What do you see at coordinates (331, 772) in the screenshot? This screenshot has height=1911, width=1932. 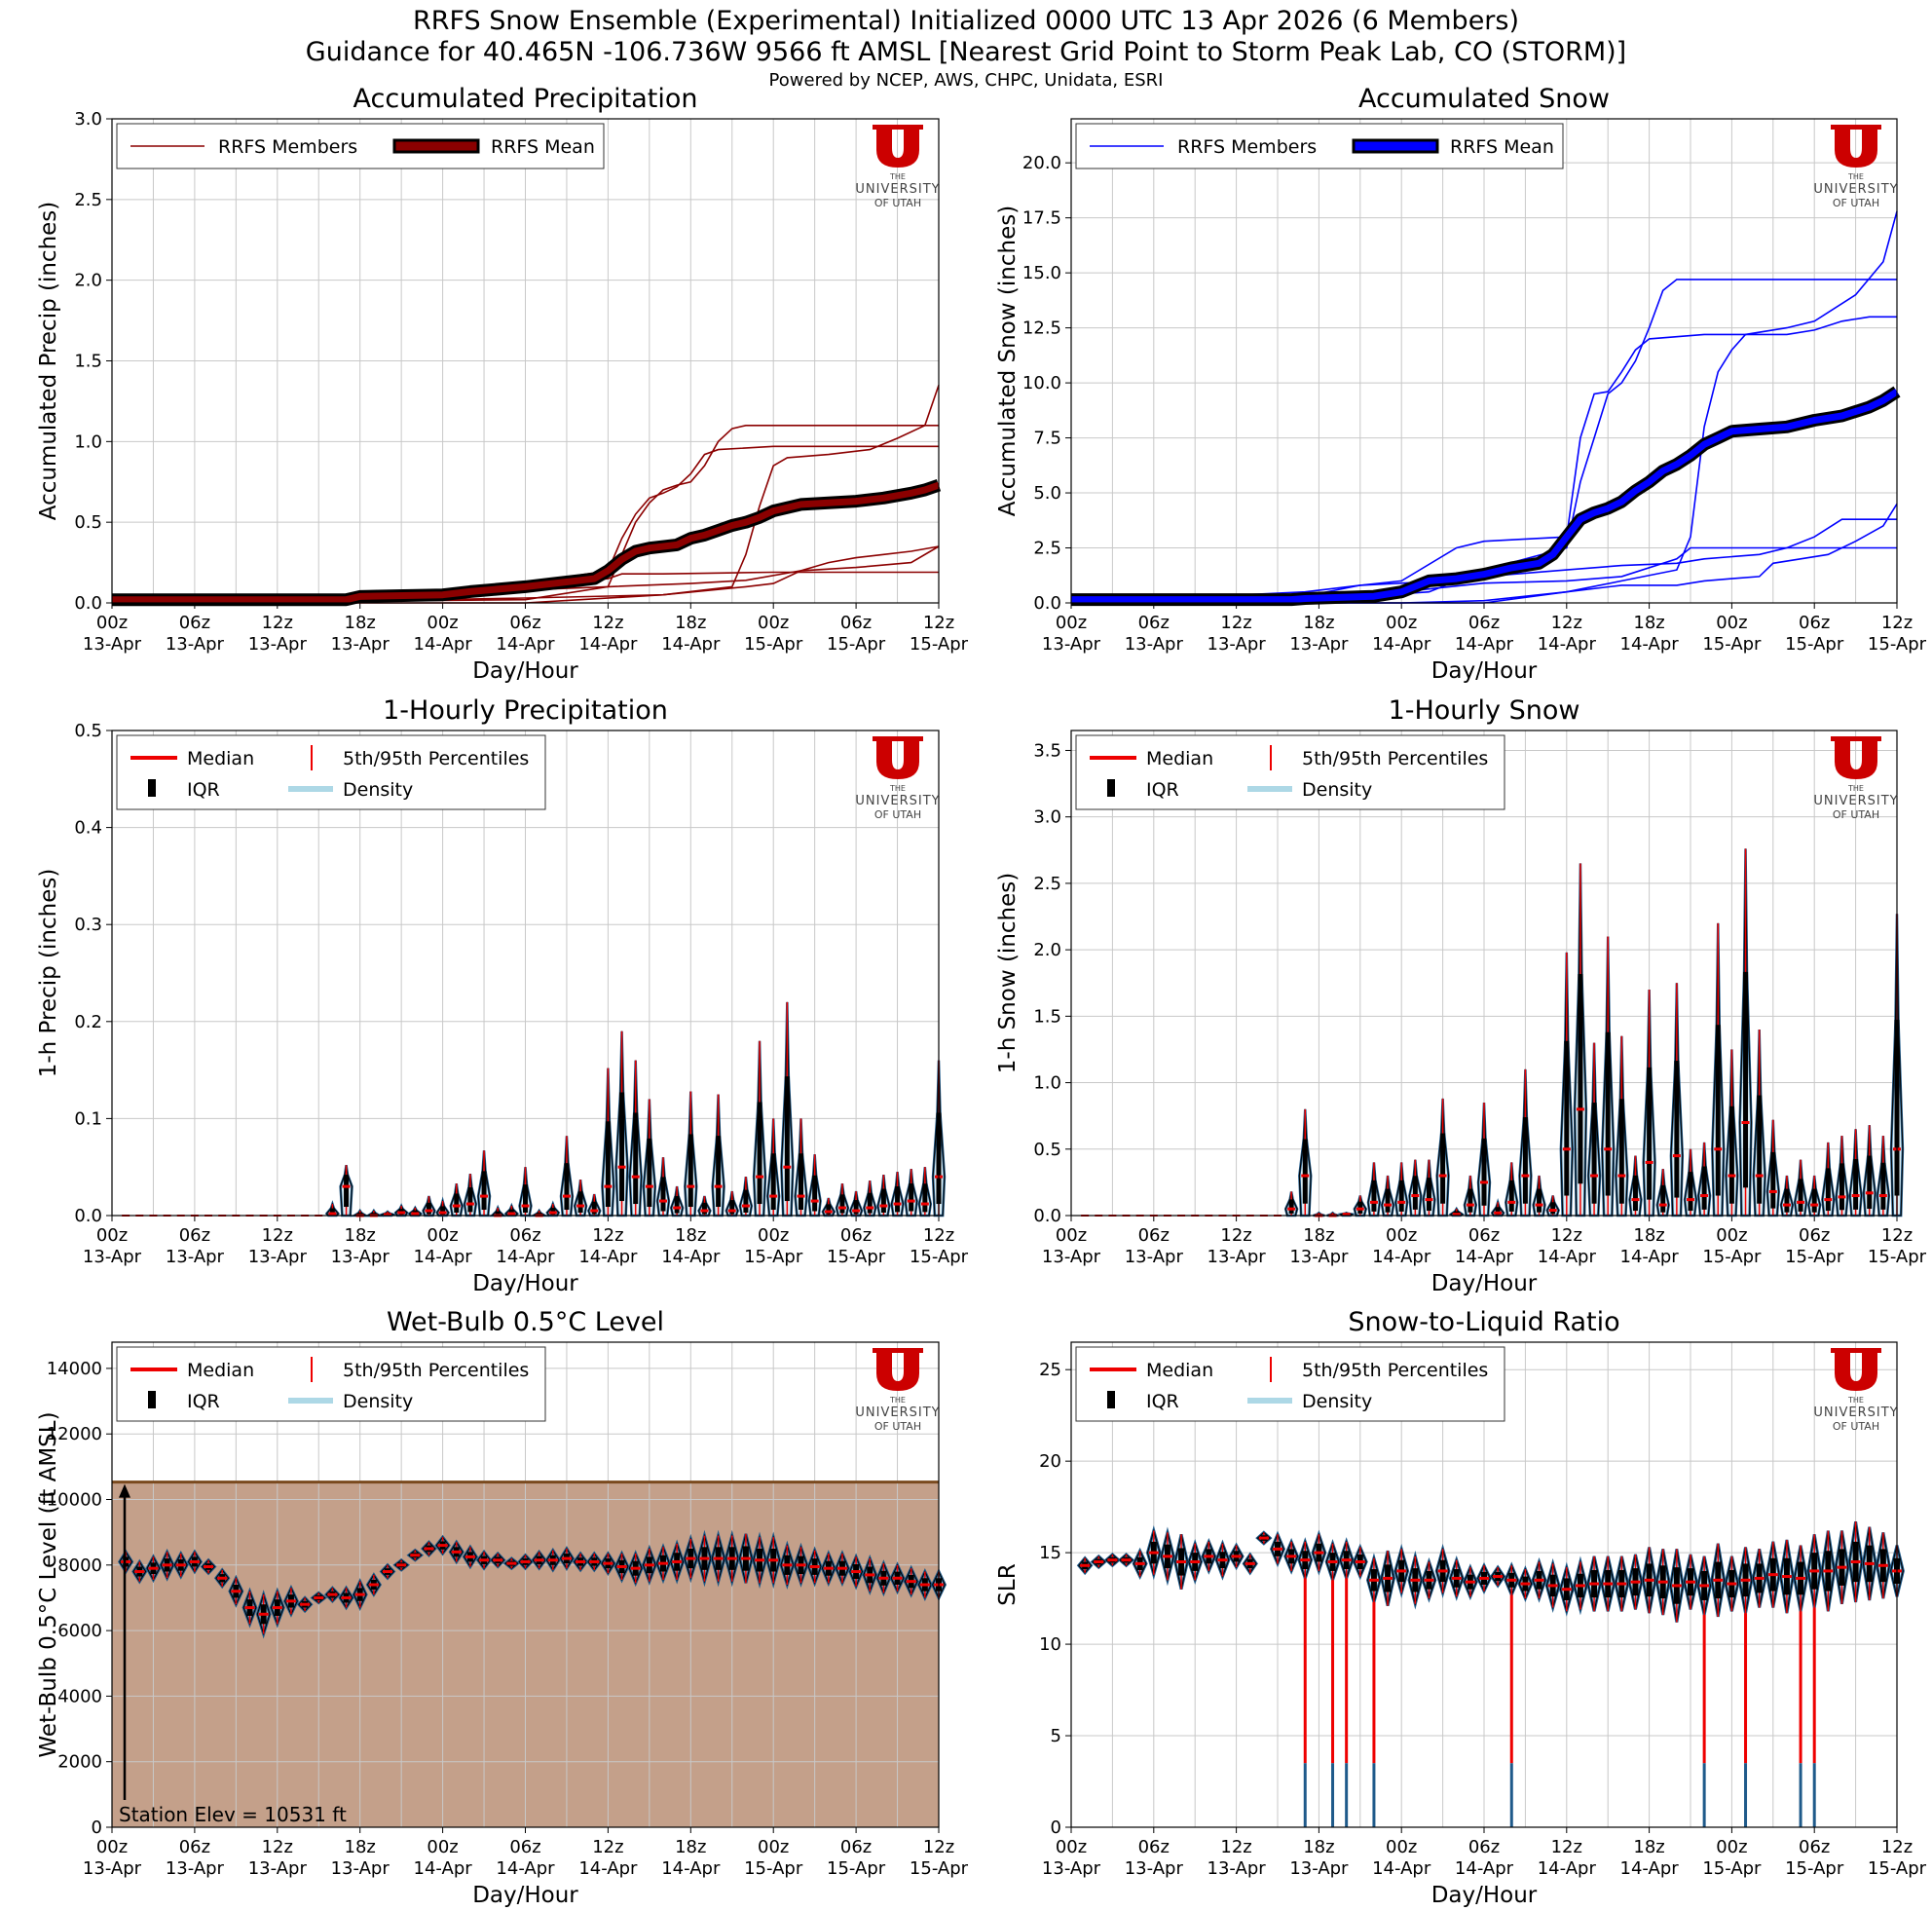 I see `chart-legend: Median 5th/95th Percentiles IQR Density` at bounding box center [331, 772].